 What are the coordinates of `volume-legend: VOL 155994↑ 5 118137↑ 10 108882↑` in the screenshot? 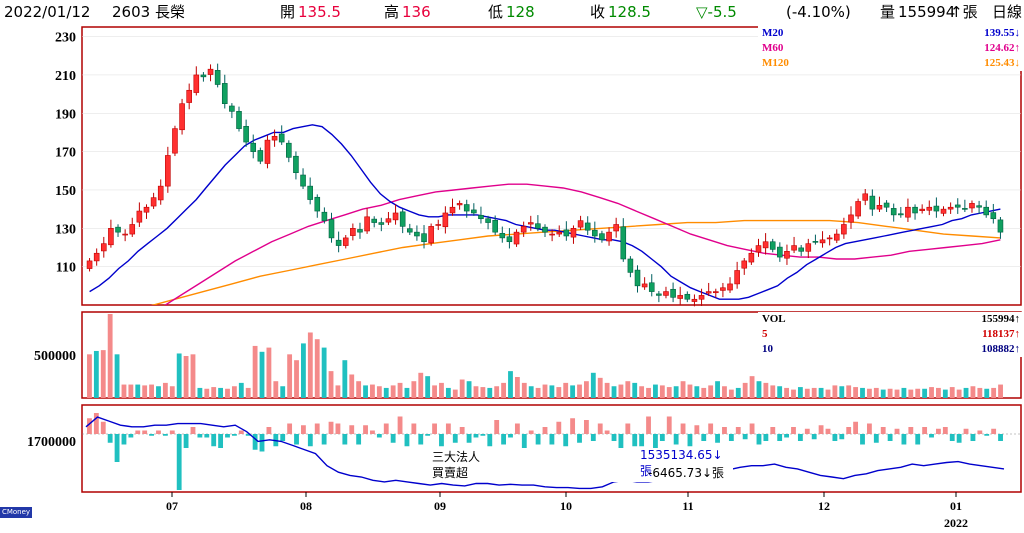 It's located at (890, 334).